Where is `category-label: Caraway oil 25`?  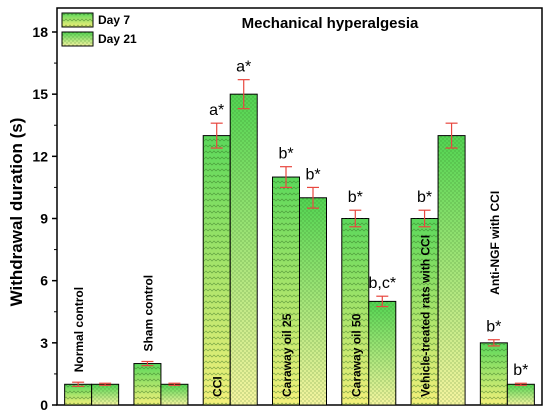 category-label: Caraway oil 25 is located at coordinates (287, 355).